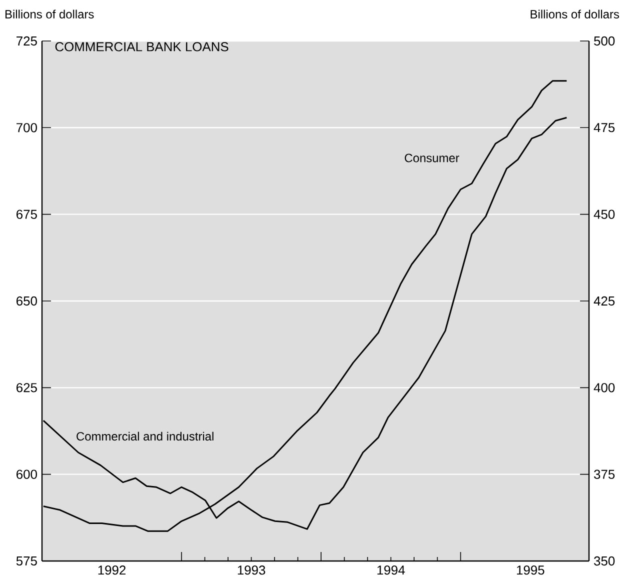  What do you see at coordinates (26, 127) in the screenshot?
I see `y-tick-label: 700` at bounding box center [26, 127].